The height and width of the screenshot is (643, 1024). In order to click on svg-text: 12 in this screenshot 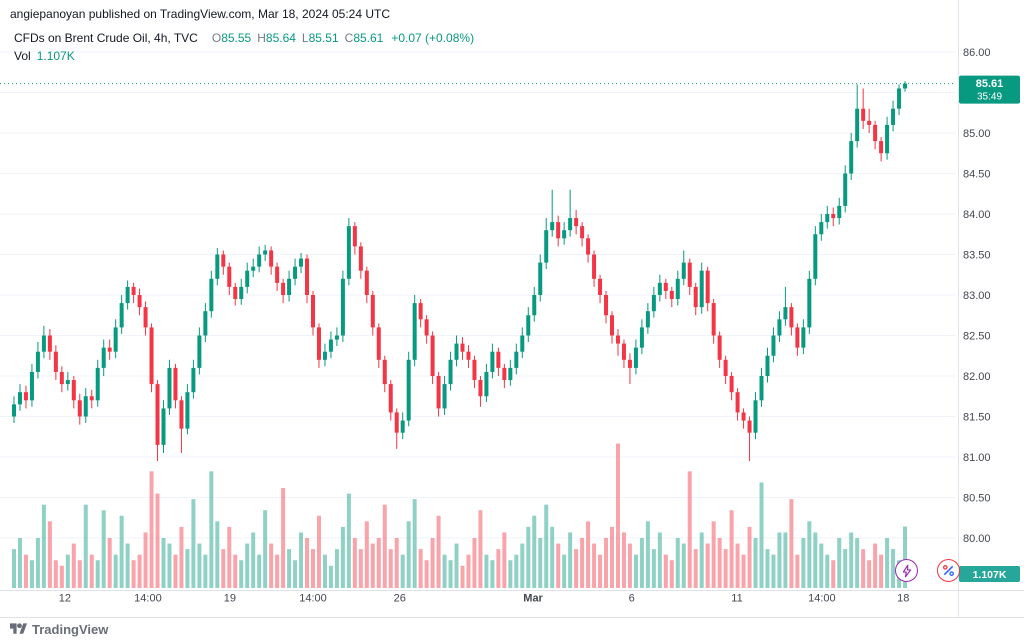, I will do `click(65, 599)`.